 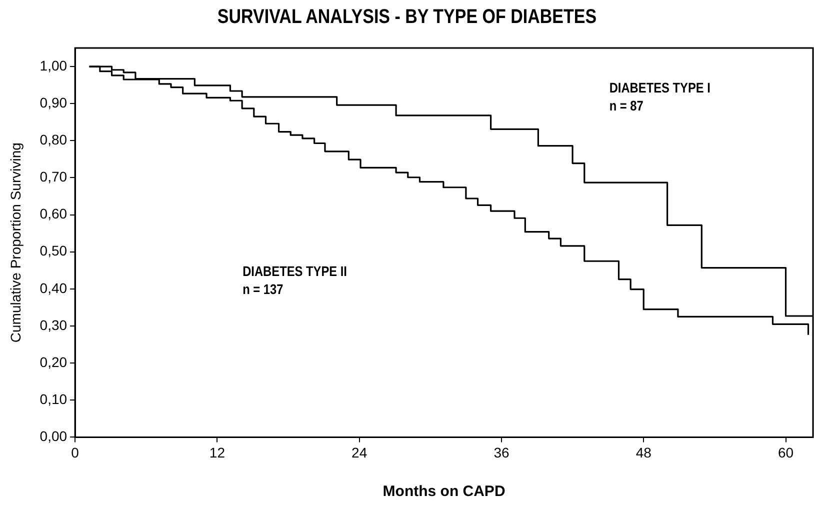 What do you see at coordinates (786, 452) in the screenshot?
I see `x-tick-label: 60` at bounding box center [786, 452].